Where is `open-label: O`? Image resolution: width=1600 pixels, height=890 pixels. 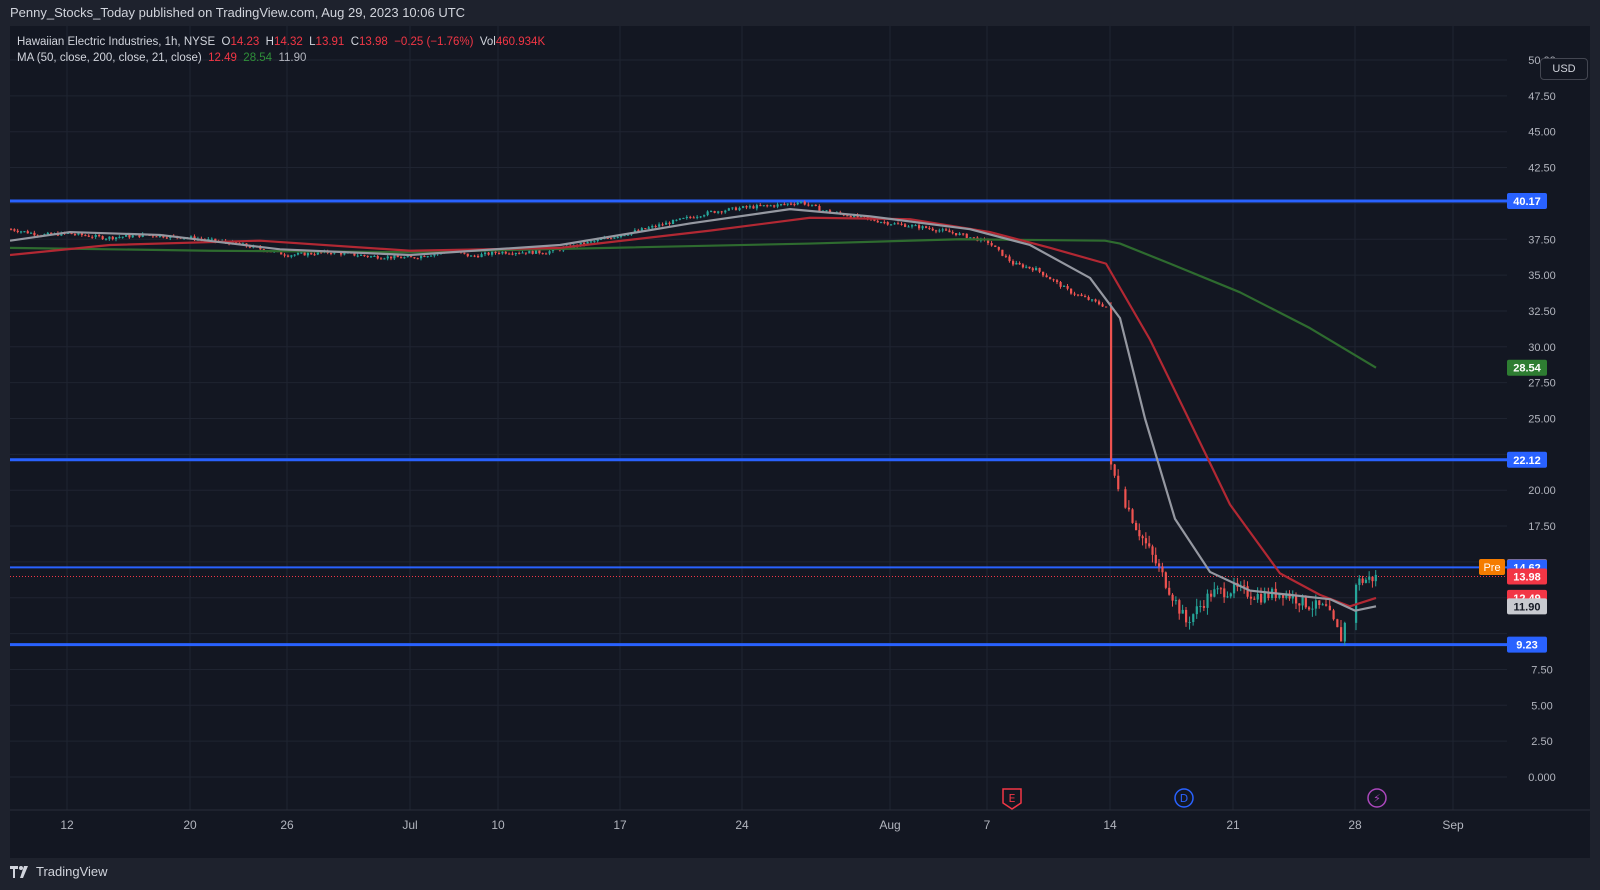
open-label: O is located at coordinates (226, 42).